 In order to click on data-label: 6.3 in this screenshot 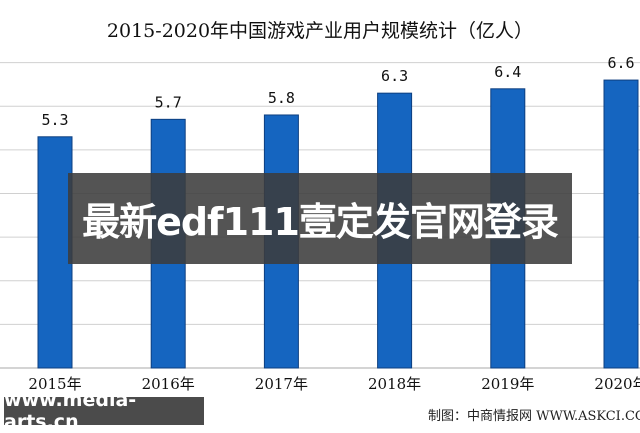, I will do `click(394, 76)`.